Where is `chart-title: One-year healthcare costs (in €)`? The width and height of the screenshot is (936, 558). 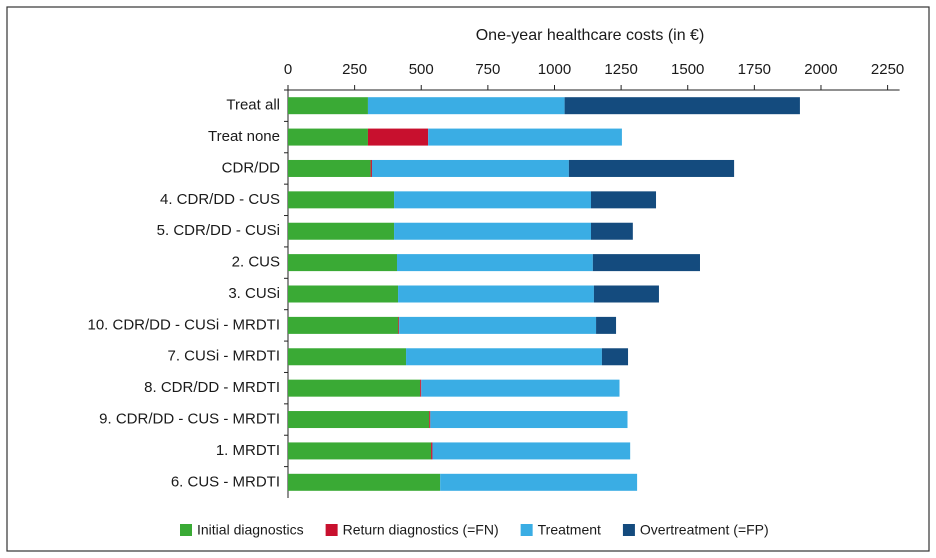
chart-title: One-year healthcare costs (in €) is located at coordinates (590, 35).